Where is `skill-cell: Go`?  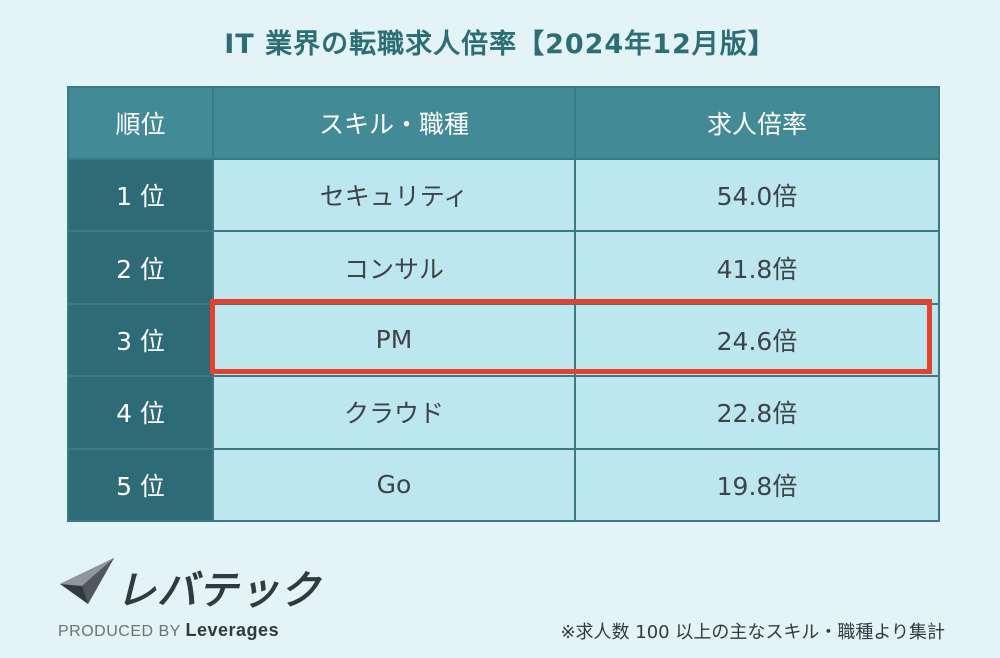
skill-cell: Go is located at coordinates (394, 485).